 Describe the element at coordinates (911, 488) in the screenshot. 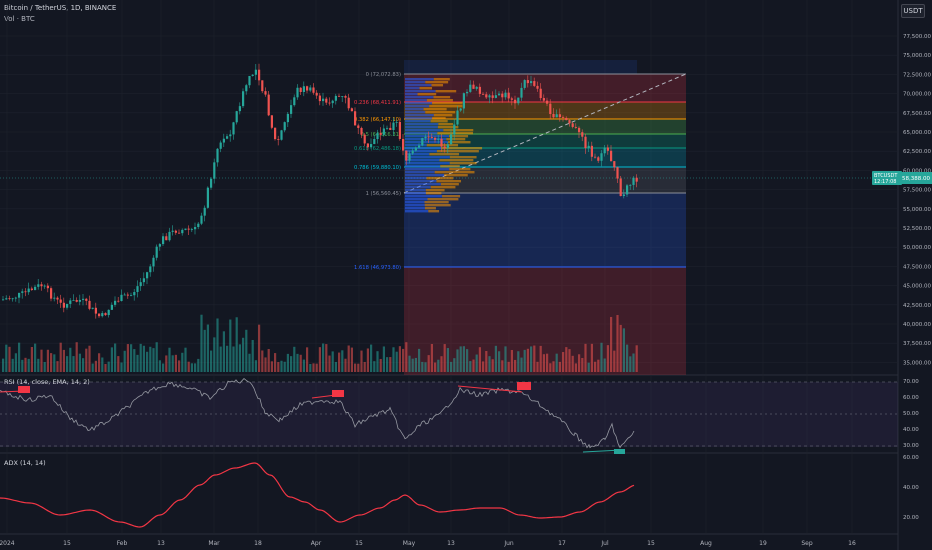

I see `adx-axis: 60.00 40.00 20.00` at that location.